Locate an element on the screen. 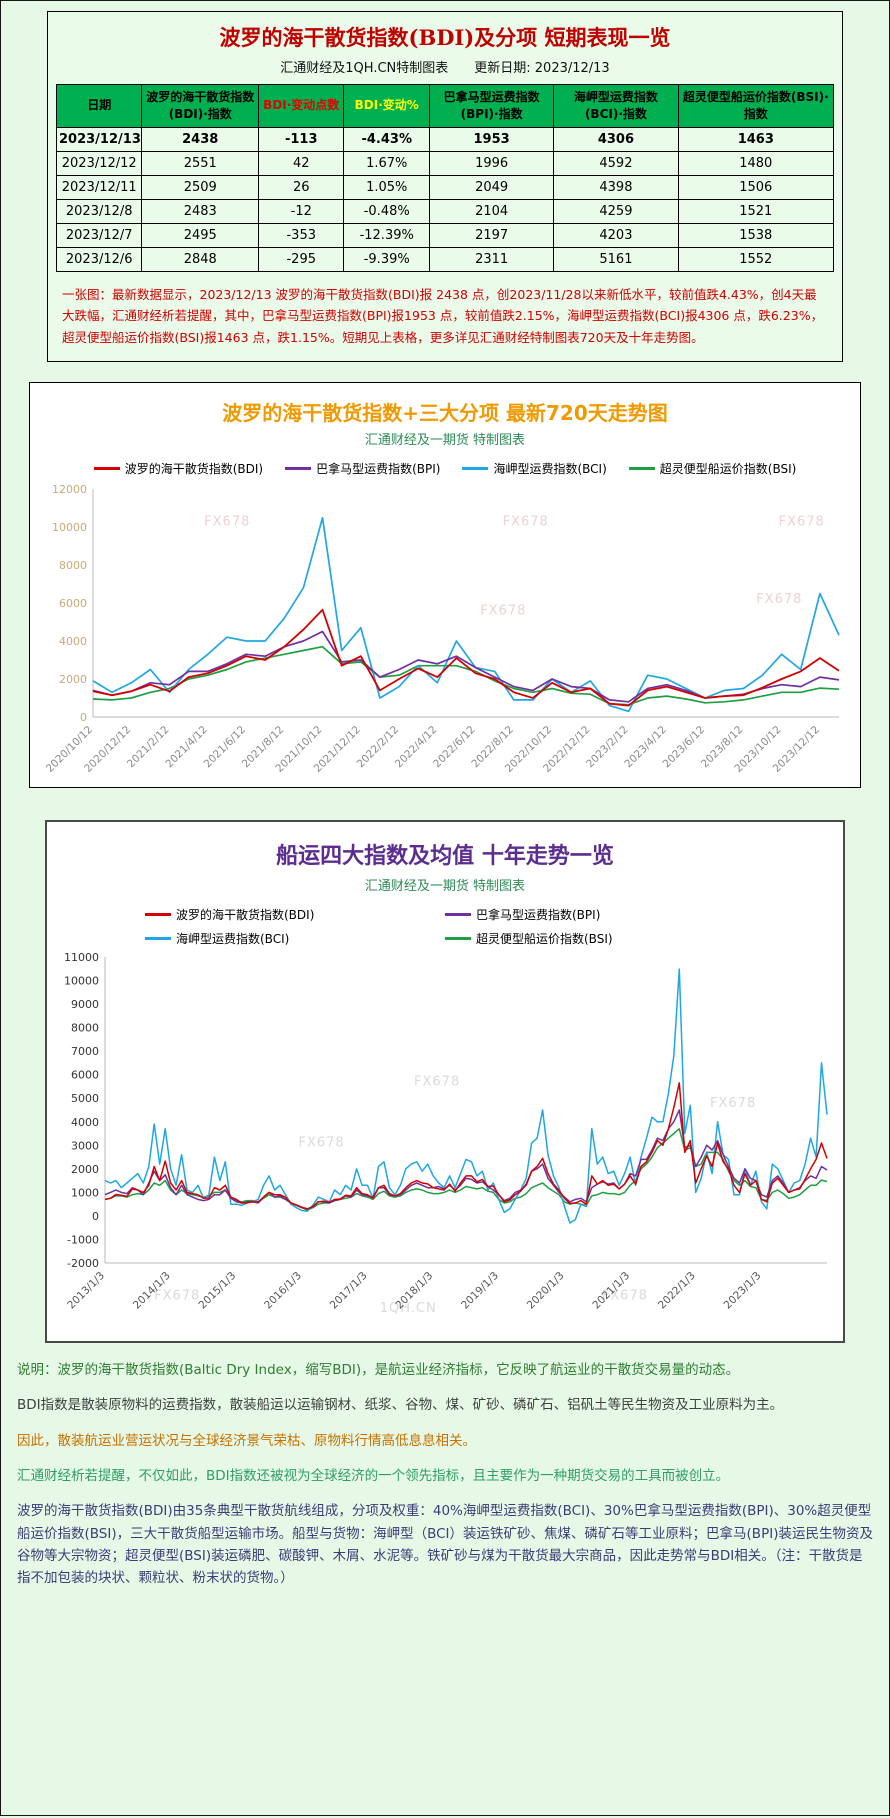 The height and width of the screenshot is (1818, 890). table-cell: 2197 is located at coordinates (491, 235).